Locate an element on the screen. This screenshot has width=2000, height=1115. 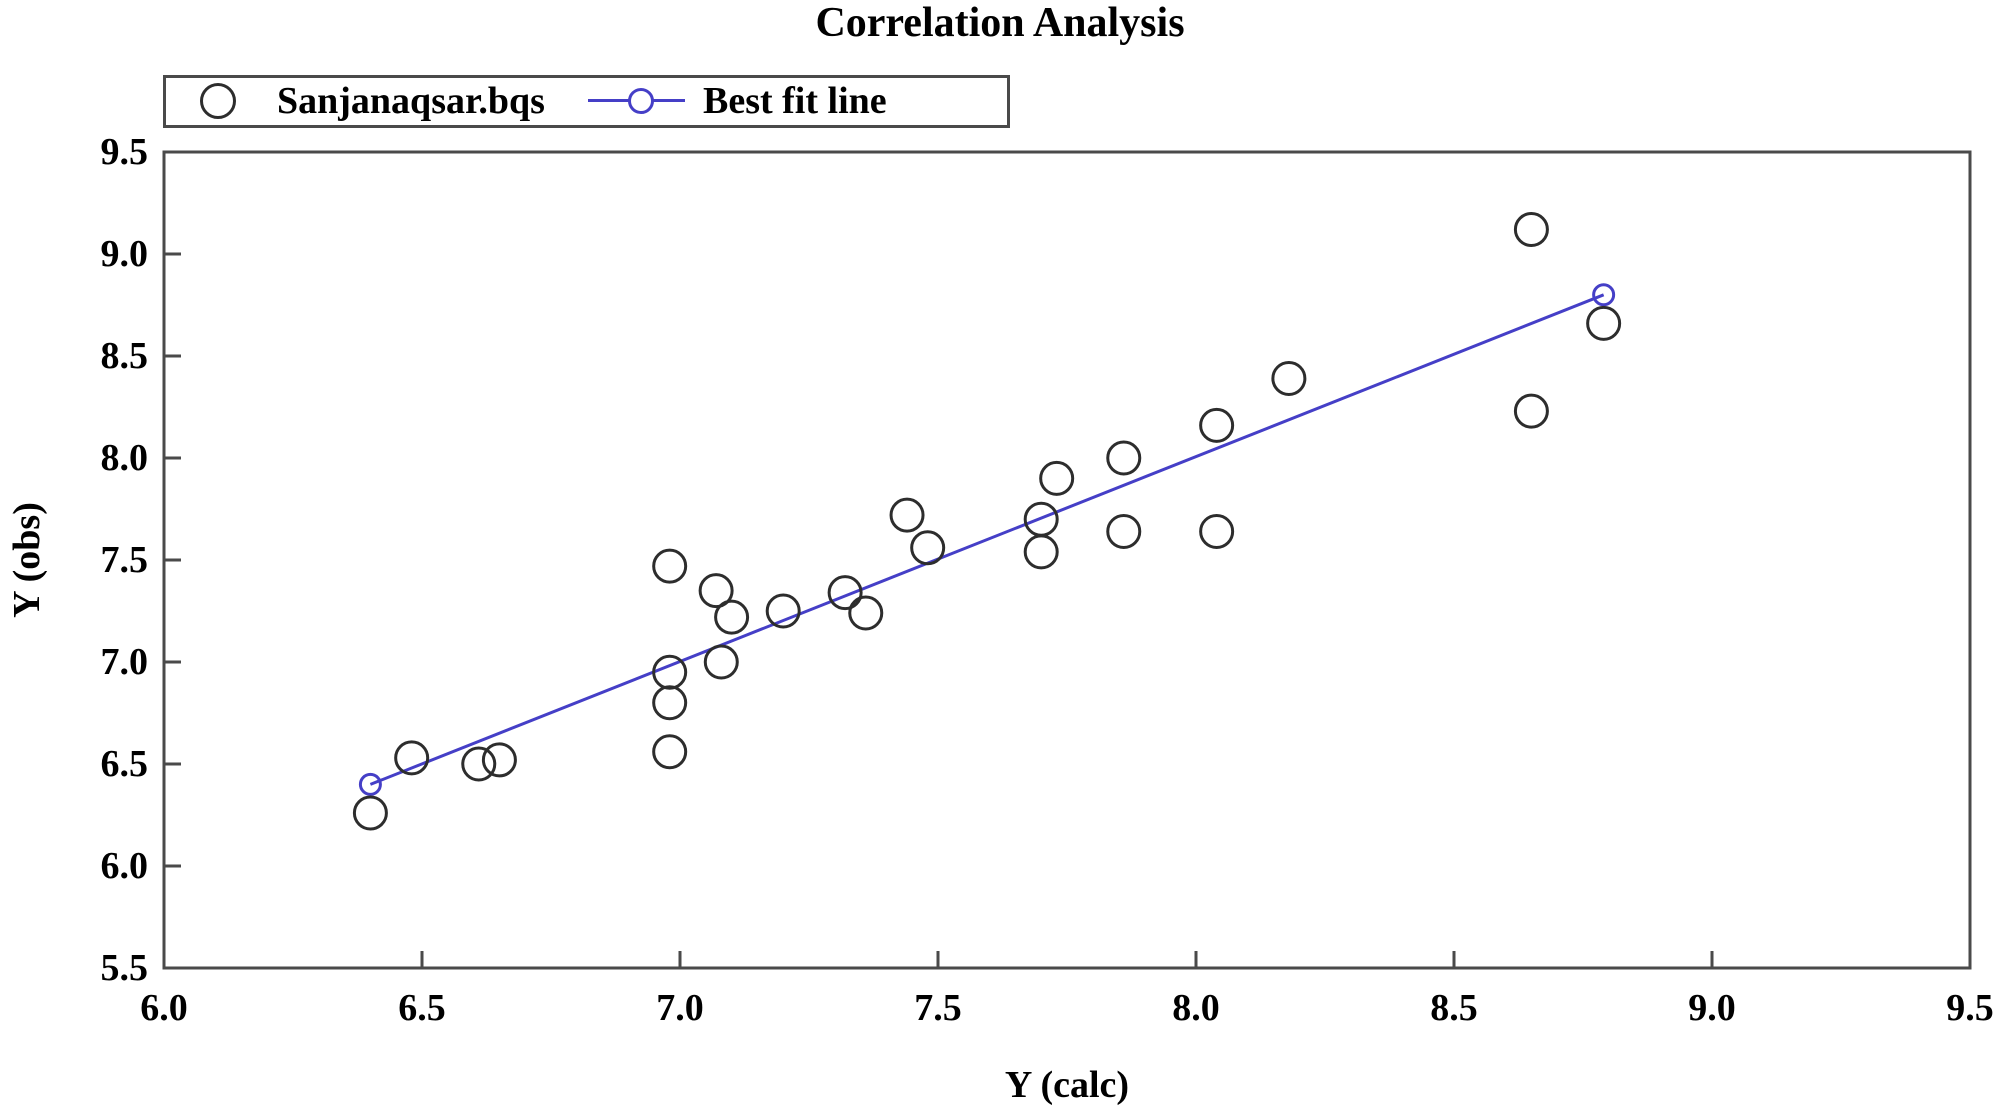
y-tick-label: 8.0 is located at coordinates (124, 458).